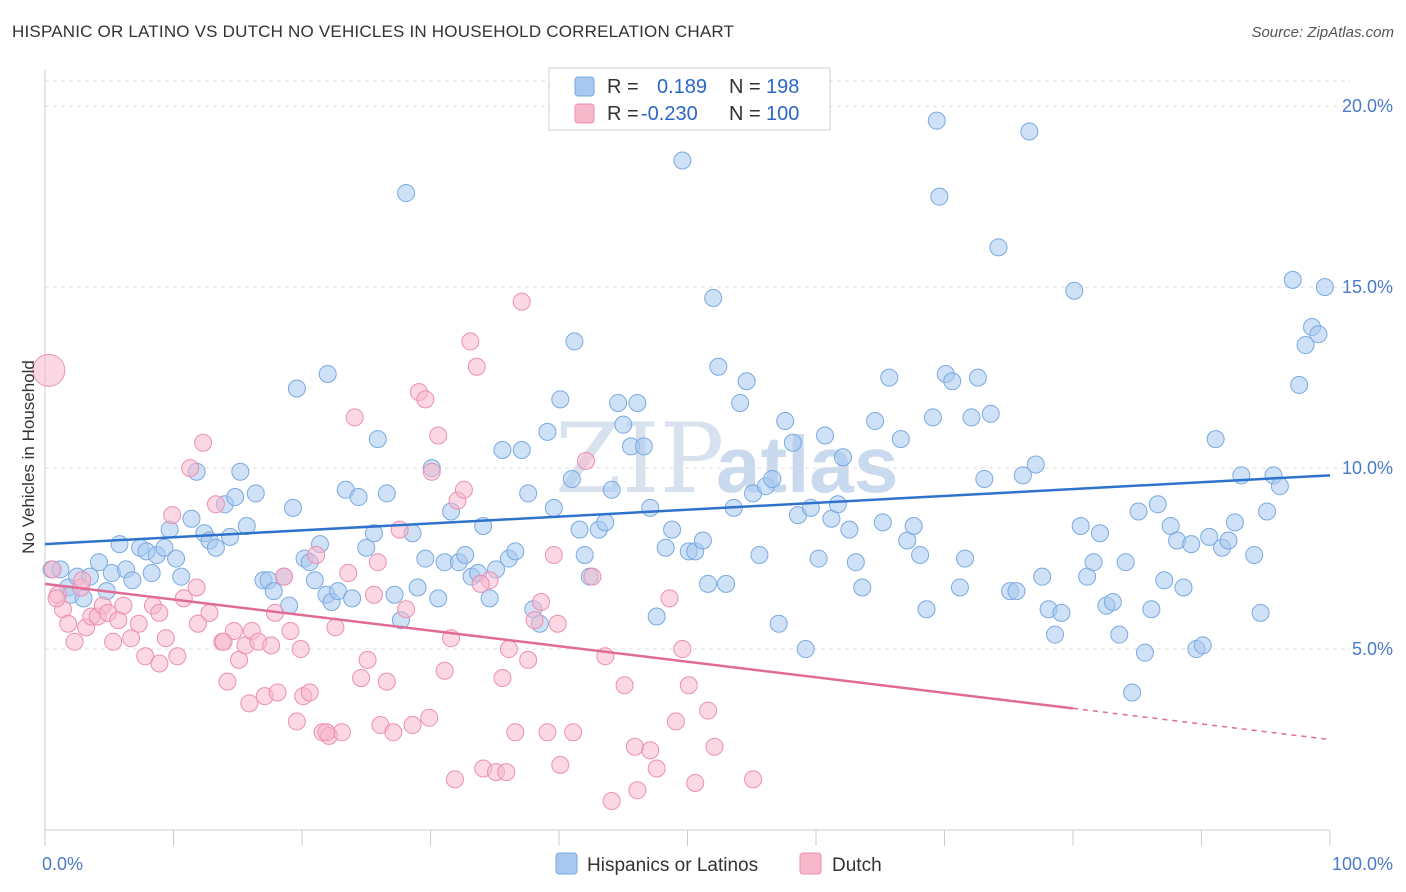 The image size is (1406, 892). I want to click on bottom-legend-swatch-hispanics, so click(566, 863).